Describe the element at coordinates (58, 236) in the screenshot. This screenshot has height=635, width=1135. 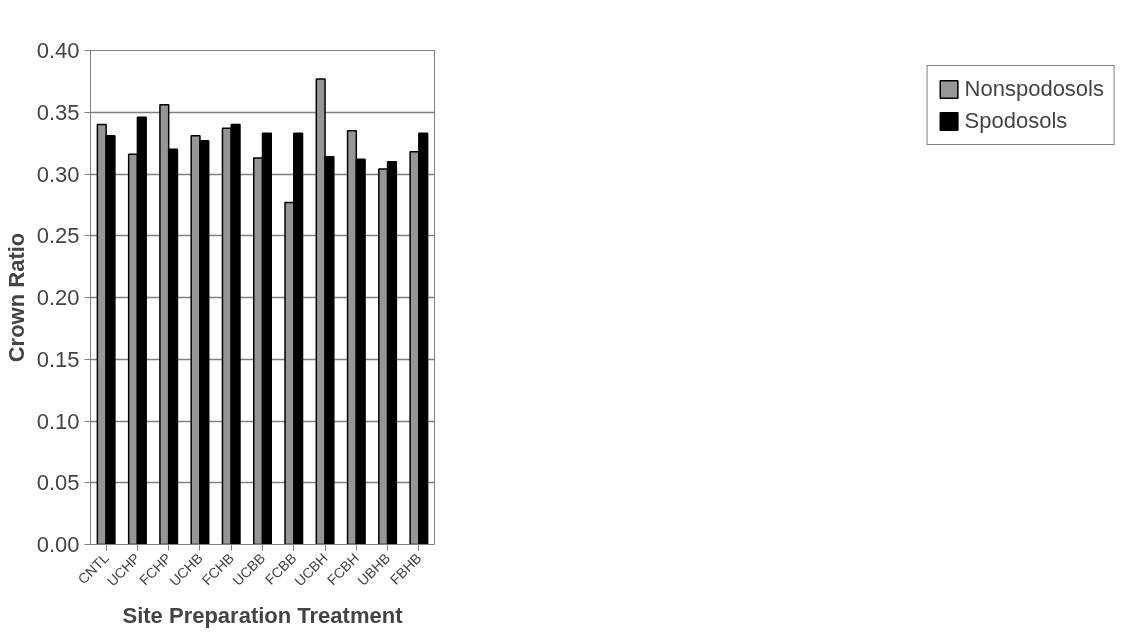
I see `y-tick-label: 0.25` at that location.